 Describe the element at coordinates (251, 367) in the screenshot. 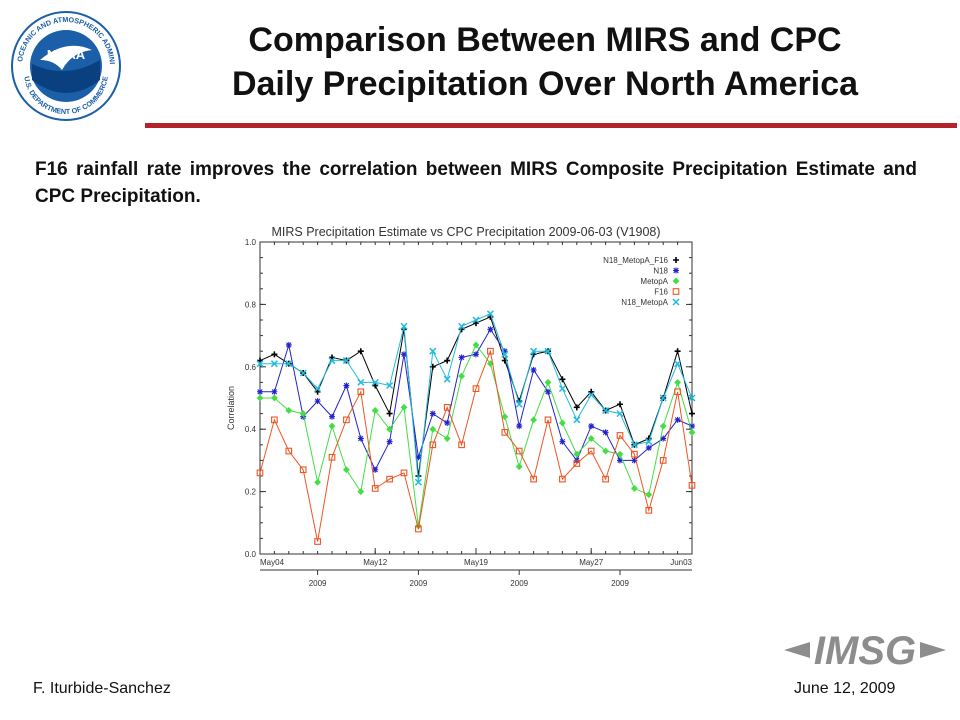

I see `y-tick-label: 0.6` at that location.